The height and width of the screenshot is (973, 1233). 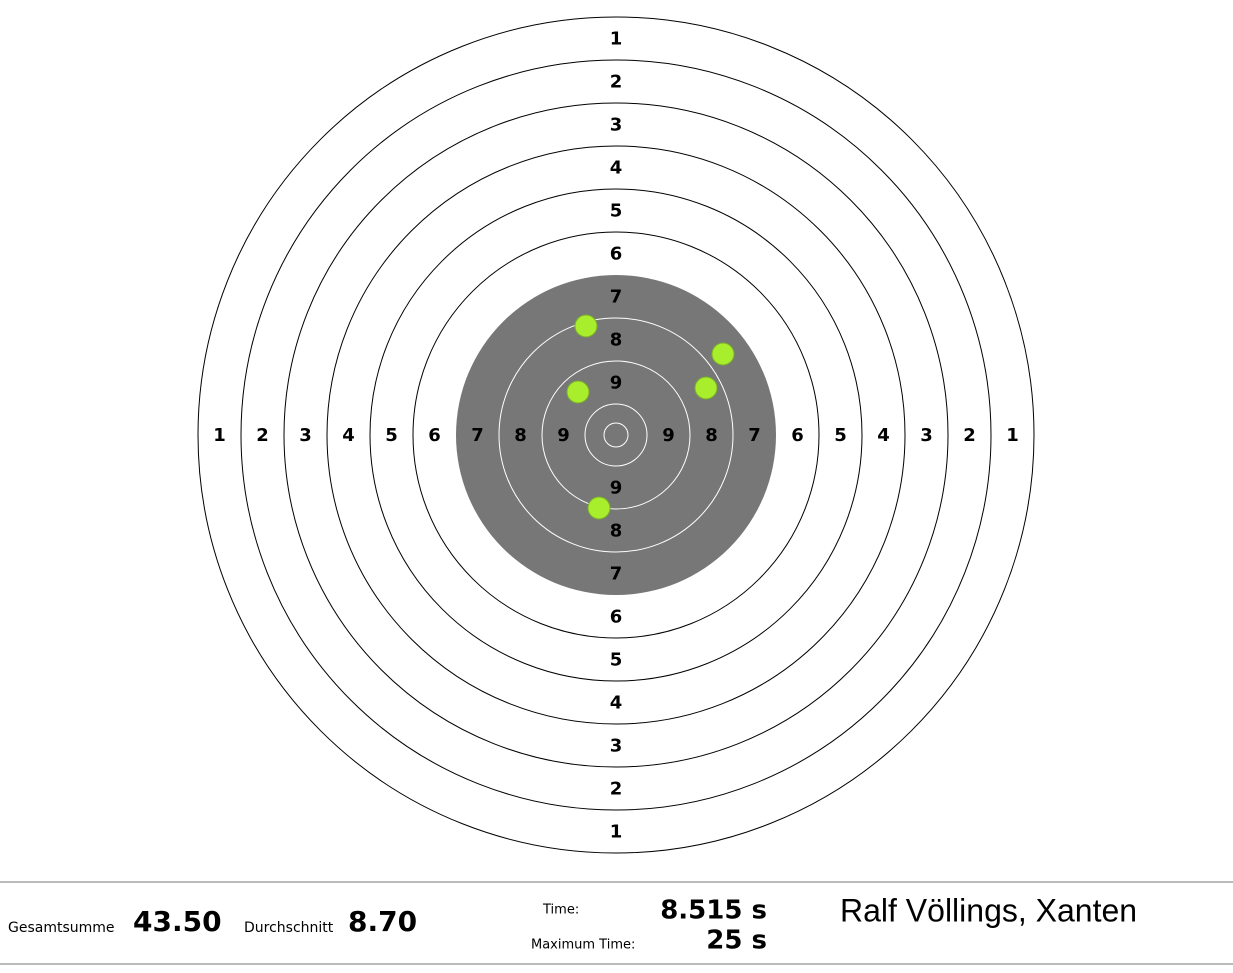 What do you see at coordinates (382, 921) in the screenshot?
I see `average-value: 8.70` at bounding box center [382, 921].